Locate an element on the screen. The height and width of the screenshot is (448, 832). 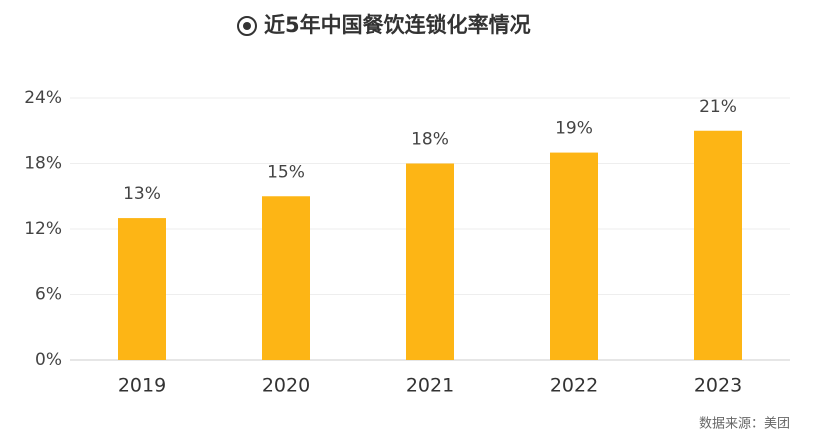
y-tick-label: 24% is located at coordinates (43, 98).